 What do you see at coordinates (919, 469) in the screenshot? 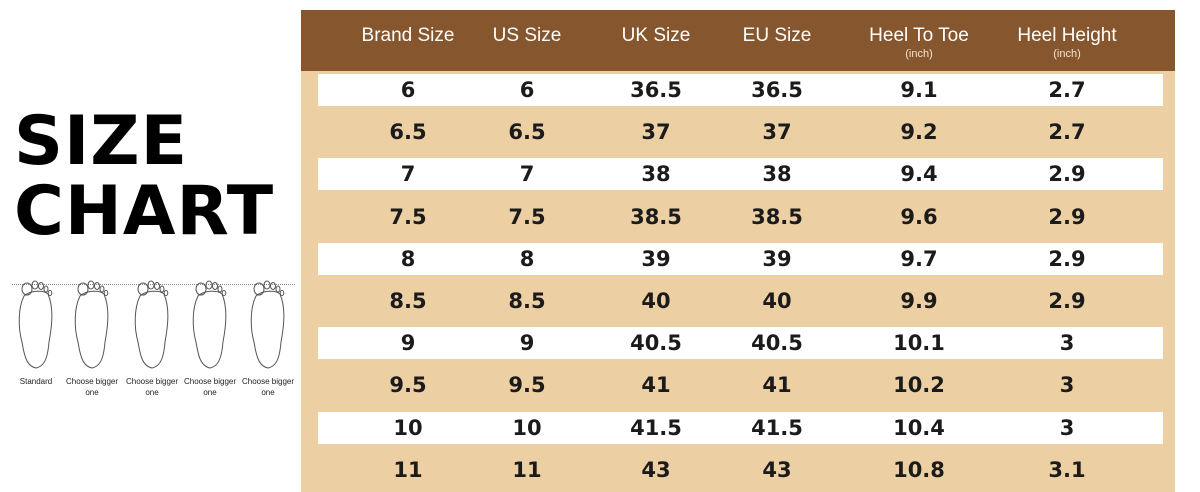
I see `table-cell: 10.8` at bounding box center [919, 469].